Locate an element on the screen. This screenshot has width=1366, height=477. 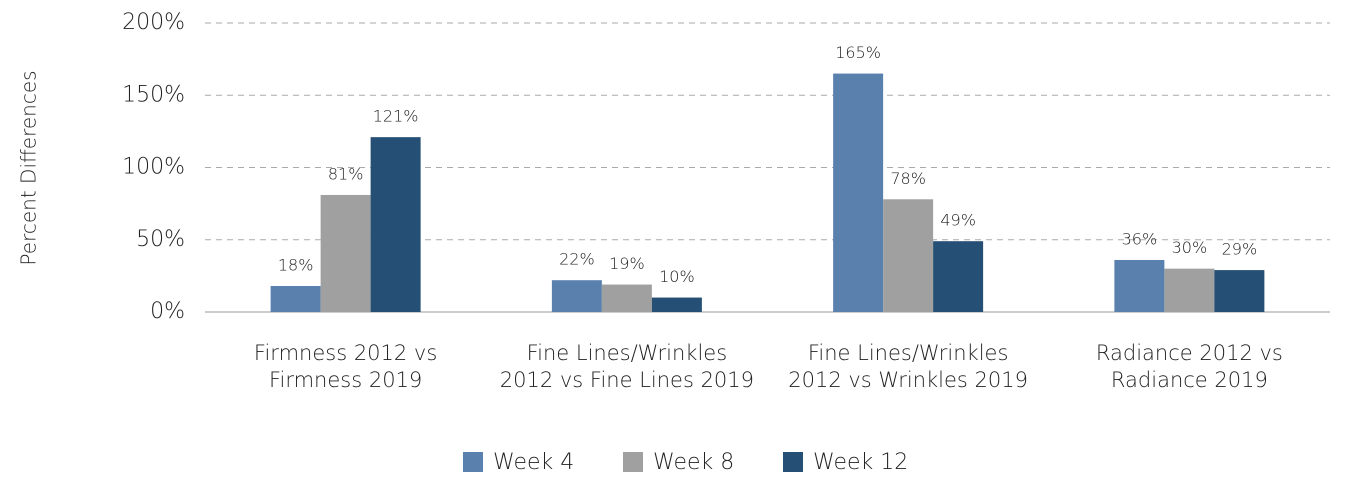
y-tick-label: 200% is located at coordinates (153, 22).